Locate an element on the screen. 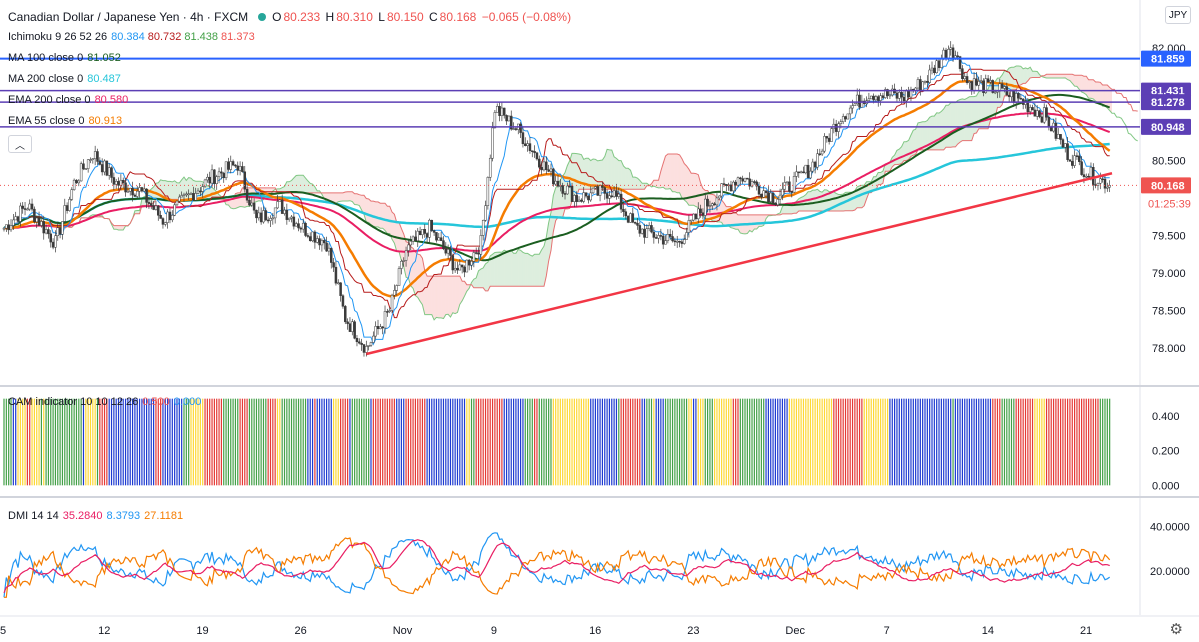 The image size is (1199, 642). indicator-row: EMA 55 close 0 80.913 is located at coordinates (290, 120).